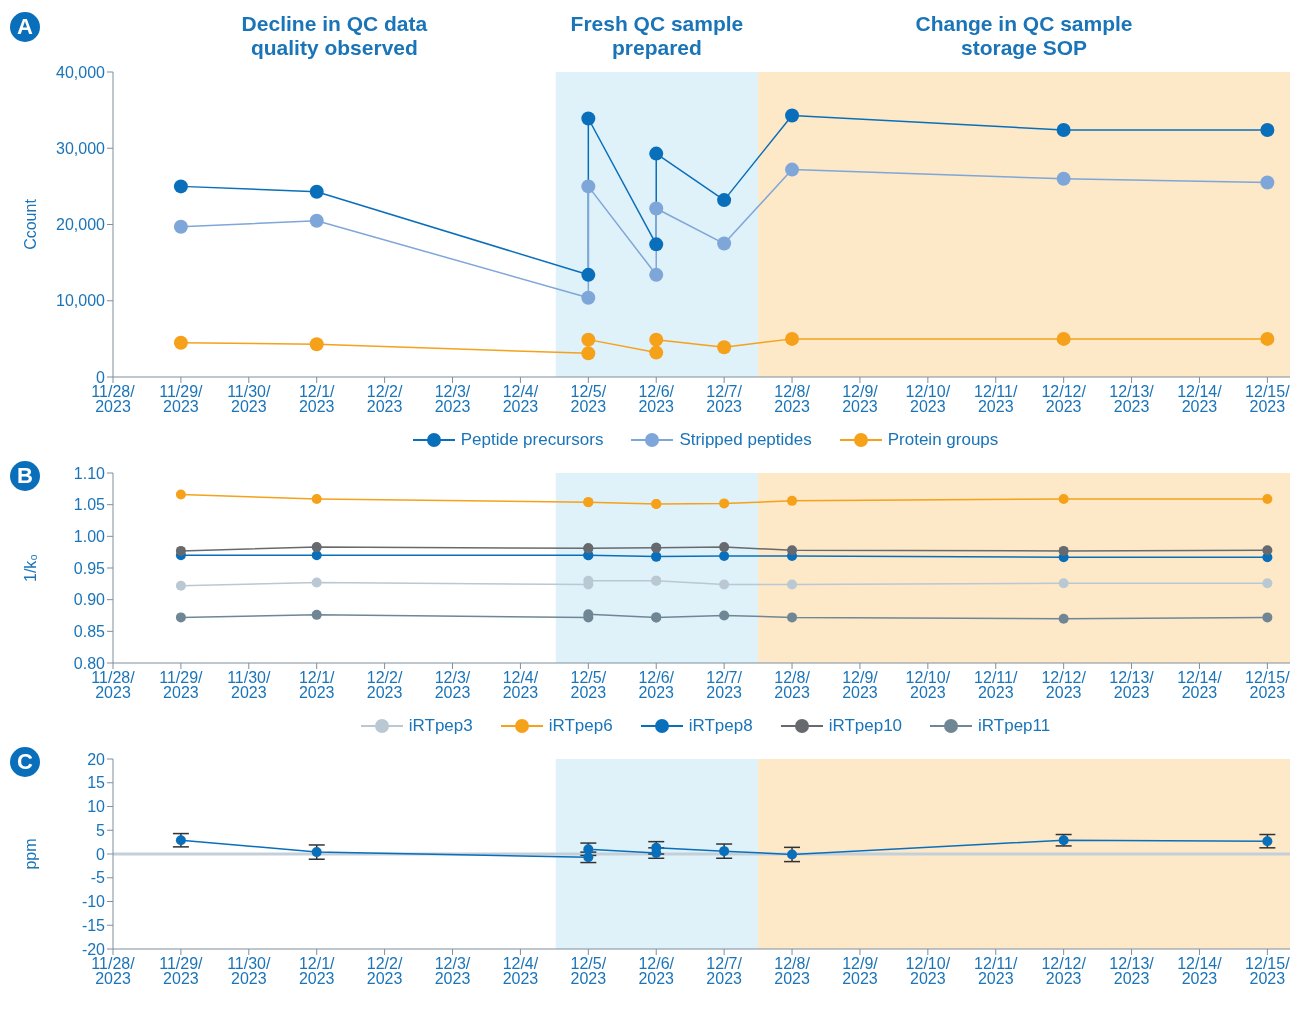 Image resolution: width=1298 pixels, height=1017 pixels. Describe the element at coordinates (81, 148) in the screenshot. I see `y-tick-label: 30,000` at that location.